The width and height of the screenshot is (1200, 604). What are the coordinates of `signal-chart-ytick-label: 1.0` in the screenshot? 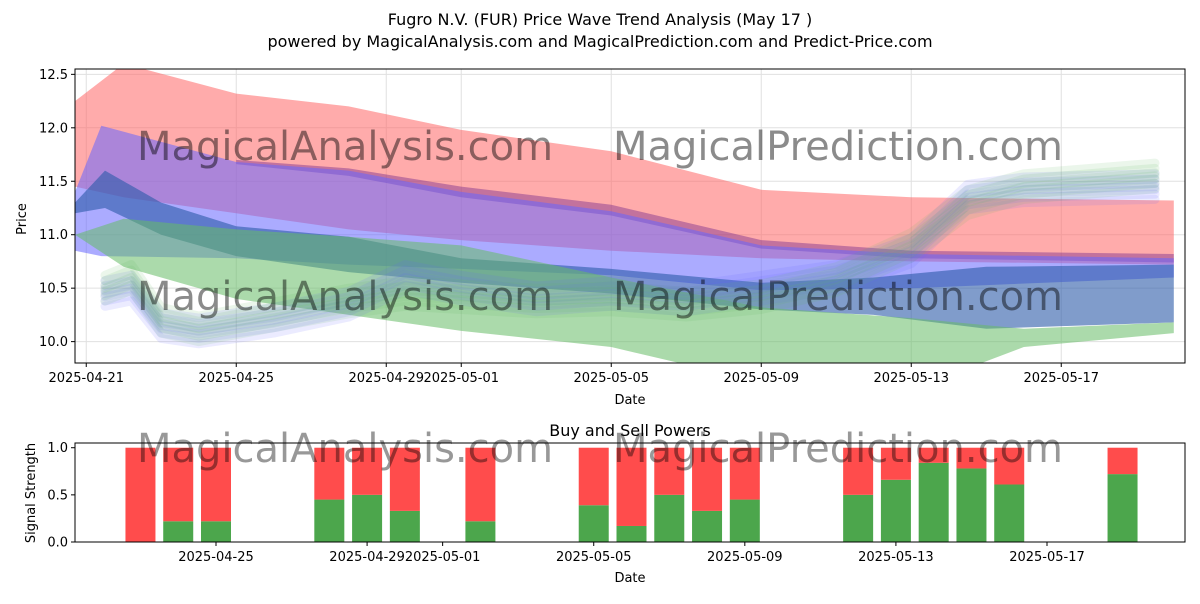 It's located at (57, 448).